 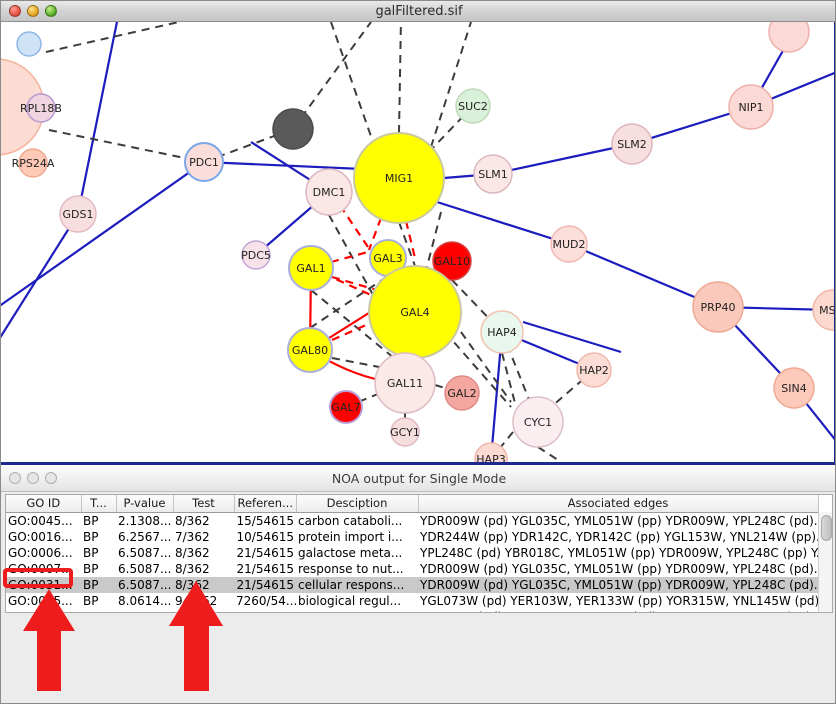 What do you see at coordinates (33, 163) in the screenshot?
I see `node-rps24a` at bounding box center [33, 163].